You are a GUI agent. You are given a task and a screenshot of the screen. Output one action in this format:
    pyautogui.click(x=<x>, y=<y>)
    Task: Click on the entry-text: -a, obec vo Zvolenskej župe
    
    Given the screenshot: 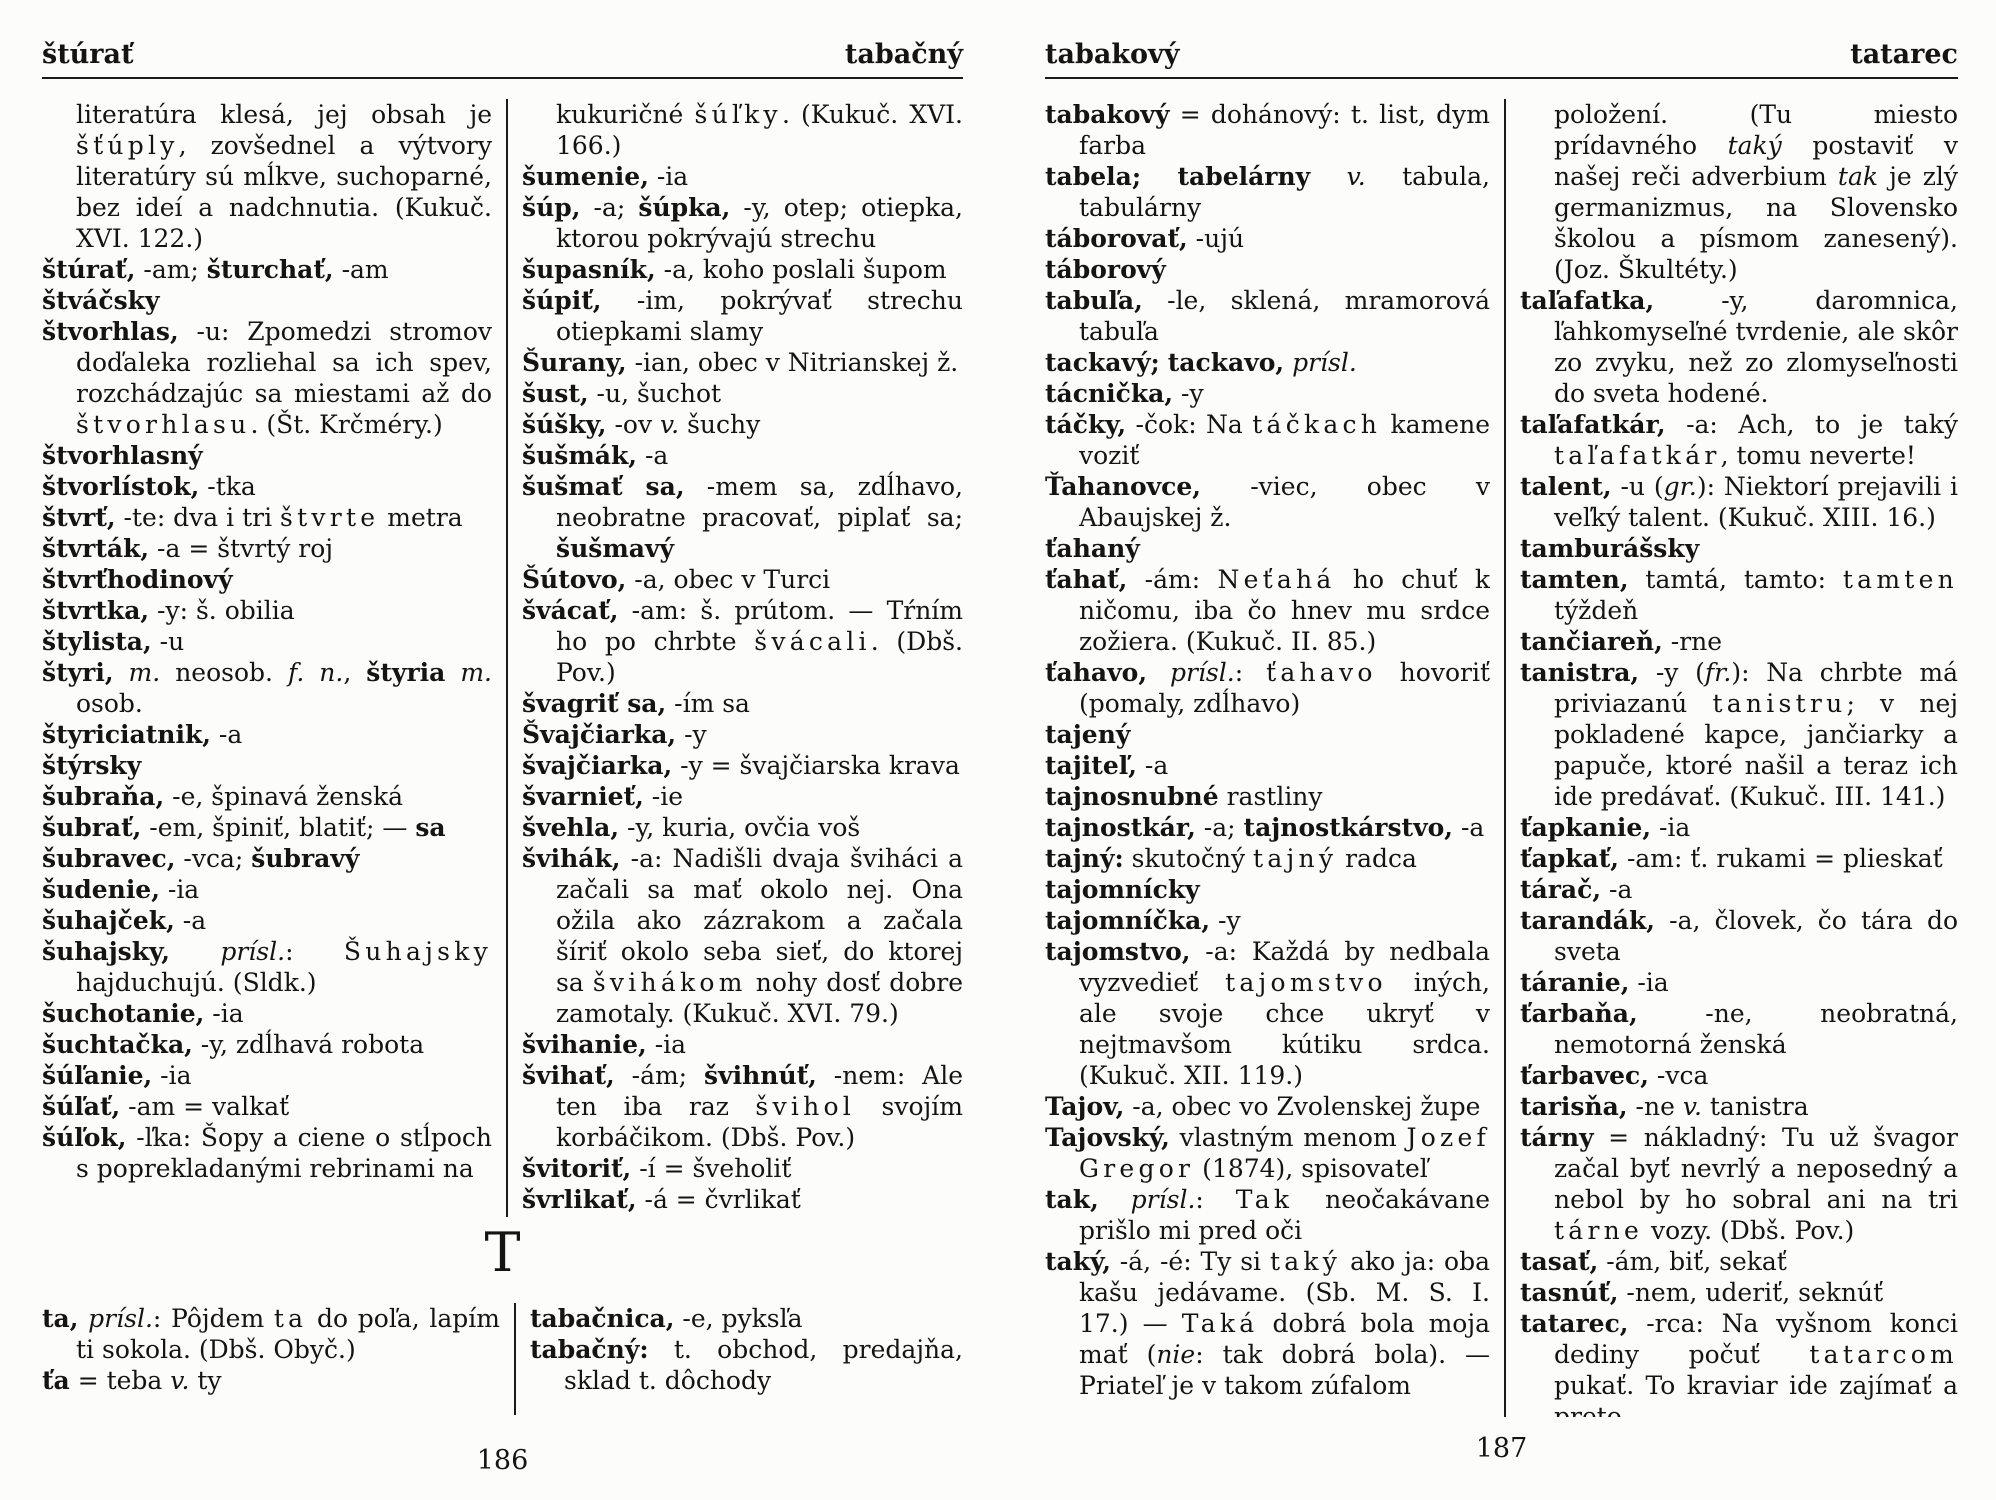 What is the action you would take?
    pyautogui.click(x=1302, y=1106)
    